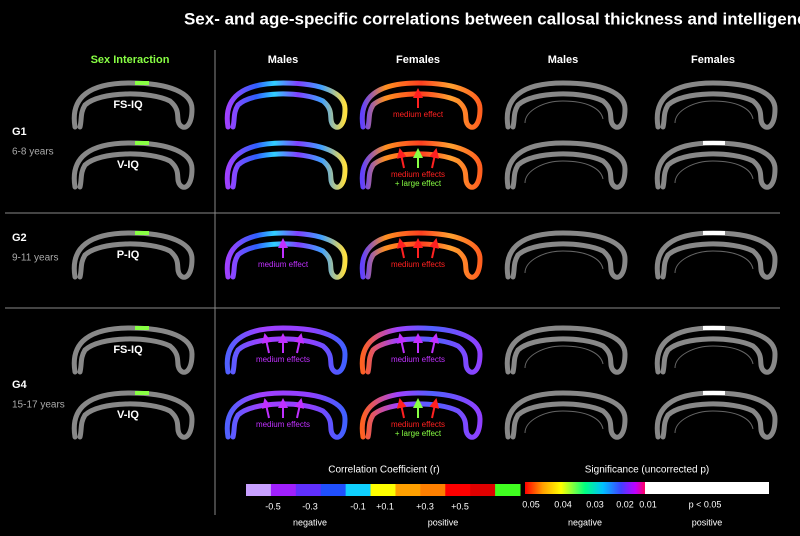 This screenshot has width=800, height=536. I want to click on colorbar-tick: -0.5, so click(273, 506).